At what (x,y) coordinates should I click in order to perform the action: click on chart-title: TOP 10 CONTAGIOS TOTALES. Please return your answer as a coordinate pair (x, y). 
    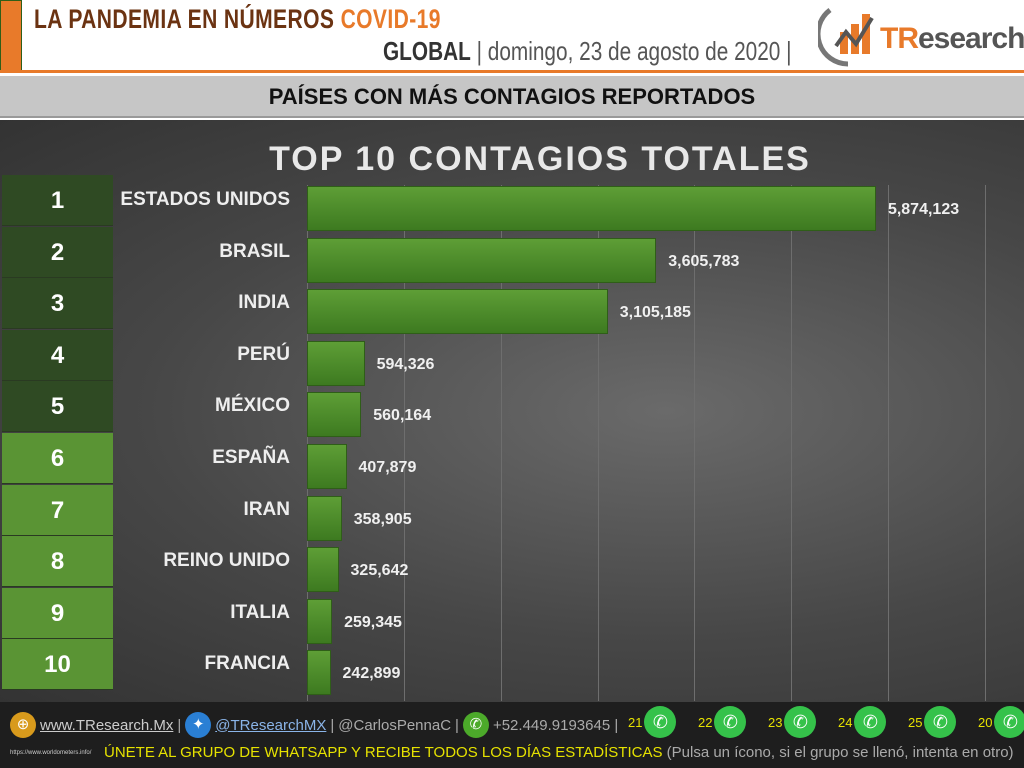
    Looking at the image, I should click on (540, 159).